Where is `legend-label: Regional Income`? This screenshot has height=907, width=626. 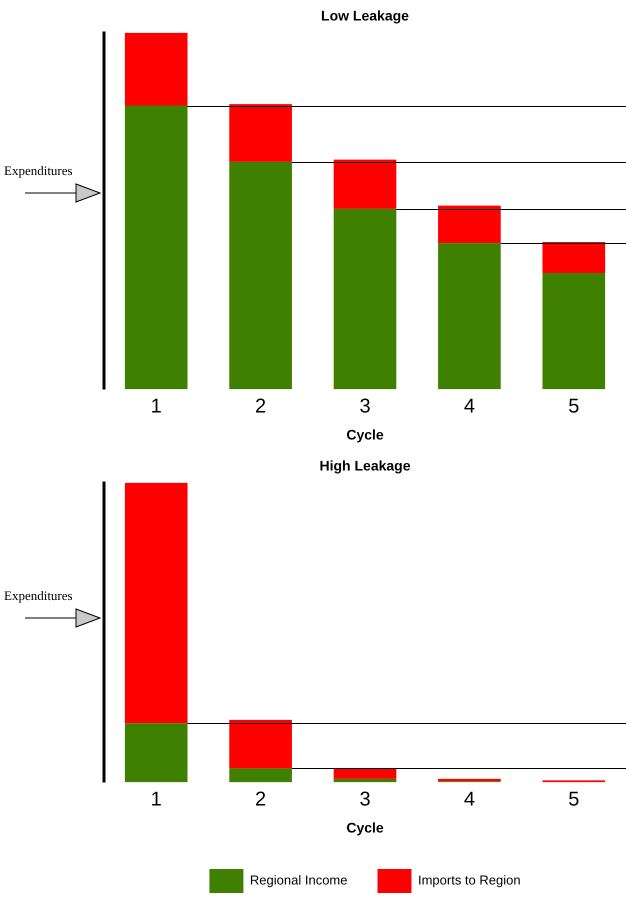
legend-label: Regional Income is located at coordinates (299, 880).